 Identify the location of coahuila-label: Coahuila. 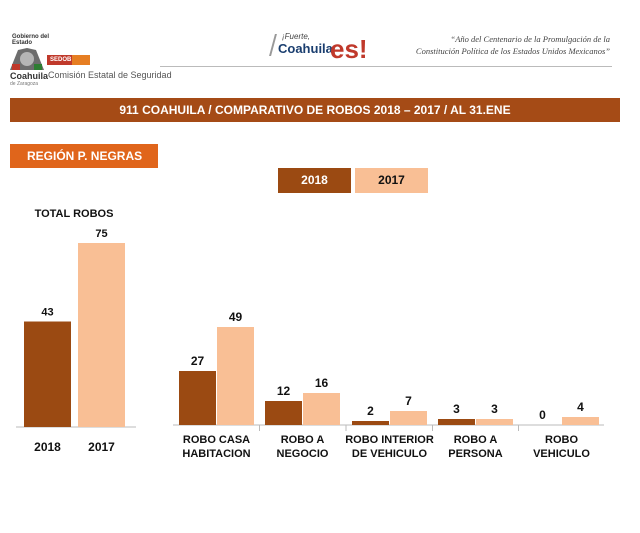
(29, 76).